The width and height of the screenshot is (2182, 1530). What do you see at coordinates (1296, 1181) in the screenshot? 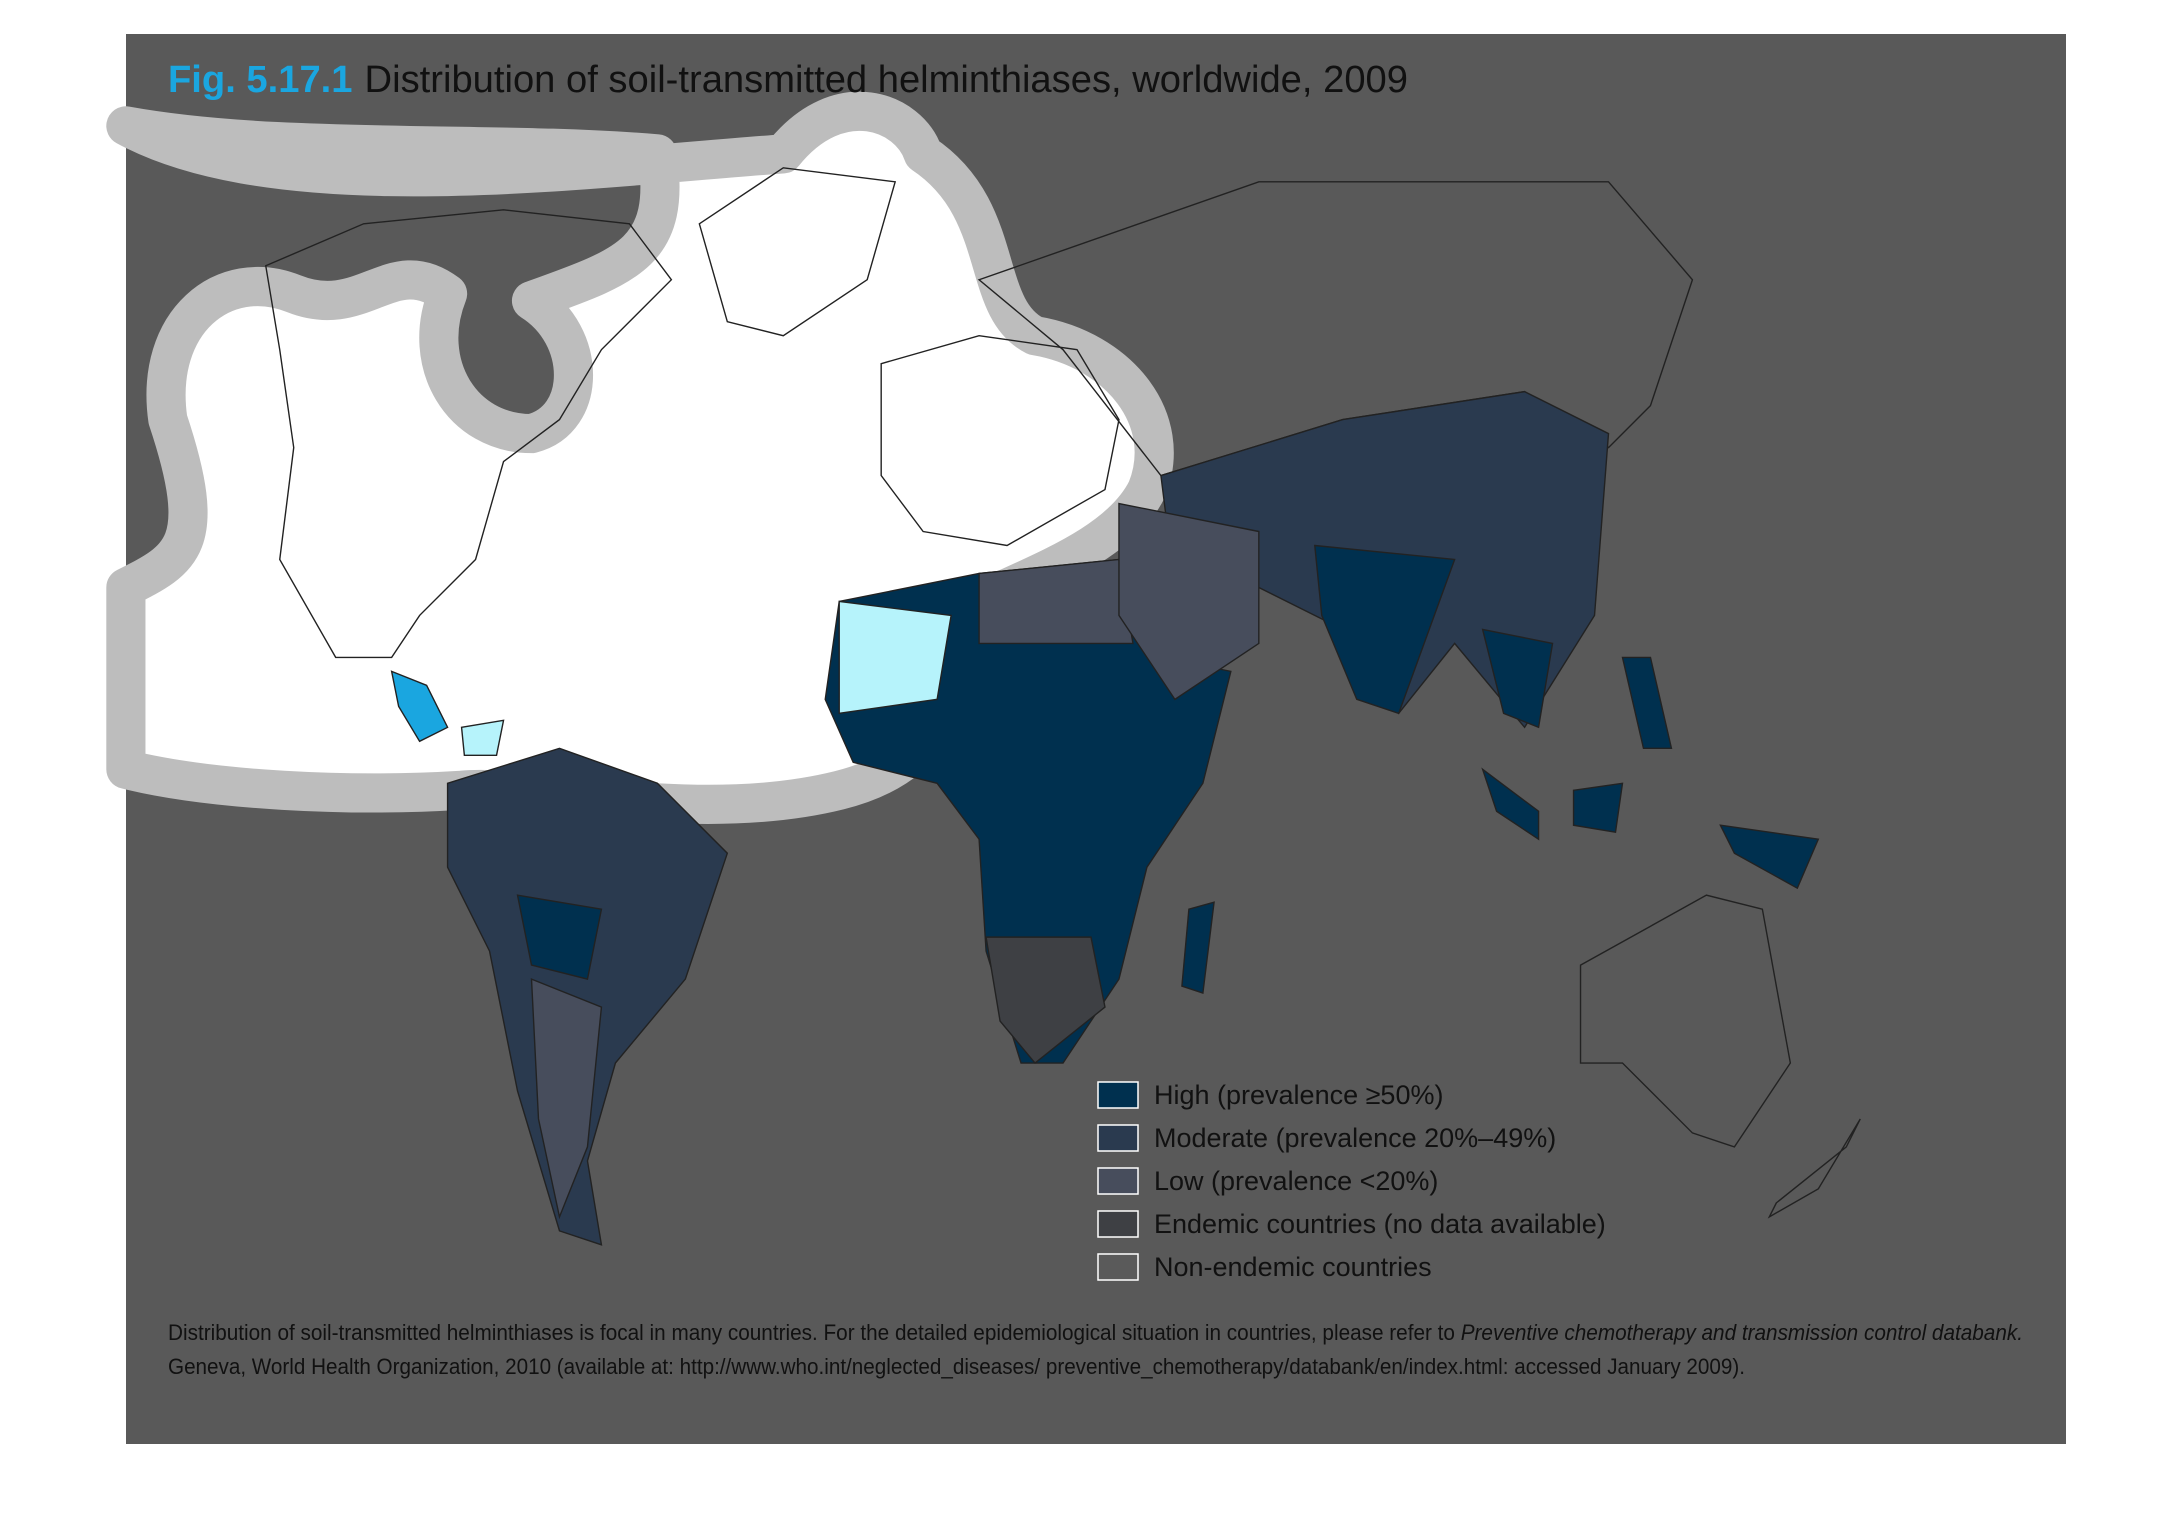
I see `legend-label: Low (prevalence <20%)` at bounding box center [1296, 1181].